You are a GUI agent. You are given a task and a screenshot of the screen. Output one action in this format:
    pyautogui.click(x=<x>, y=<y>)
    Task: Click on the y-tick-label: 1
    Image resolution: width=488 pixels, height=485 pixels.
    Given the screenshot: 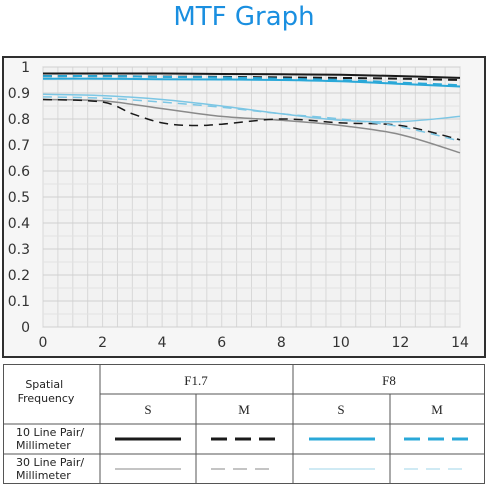 What is the action you would take?
    pyautogui.click(x=25, y=68)
    